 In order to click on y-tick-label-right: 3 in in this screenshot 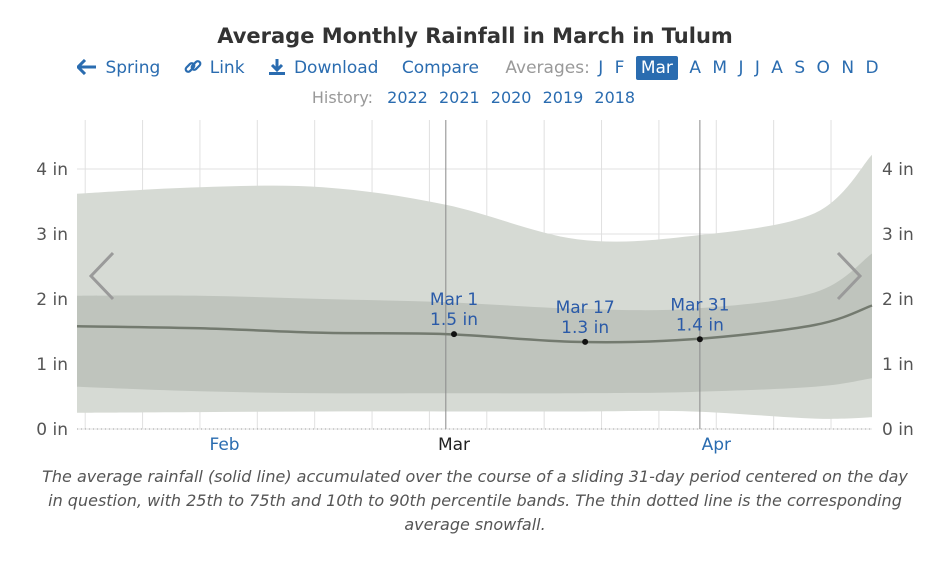, I will do `click(898, 235)`.